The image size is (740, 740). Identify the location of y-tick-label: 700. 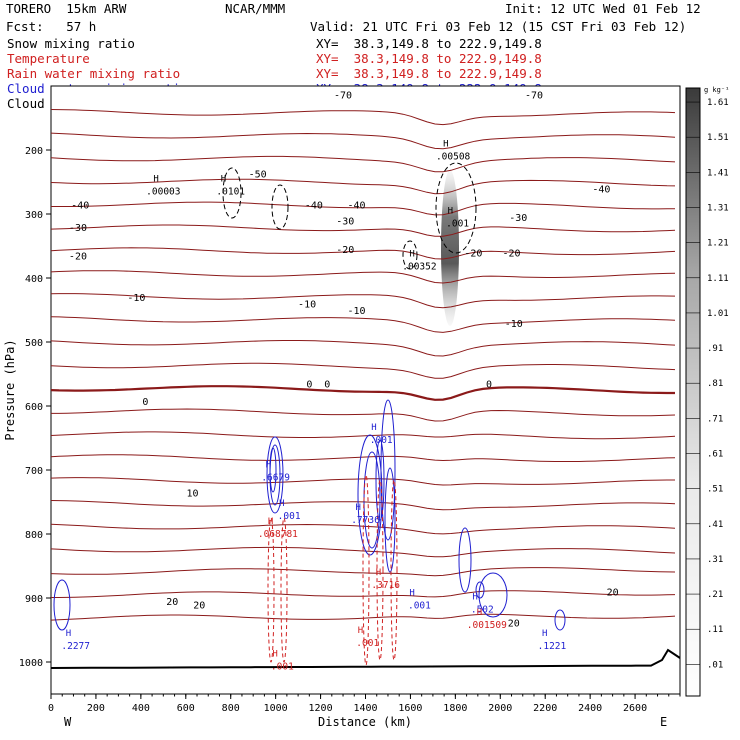
(34, 471).